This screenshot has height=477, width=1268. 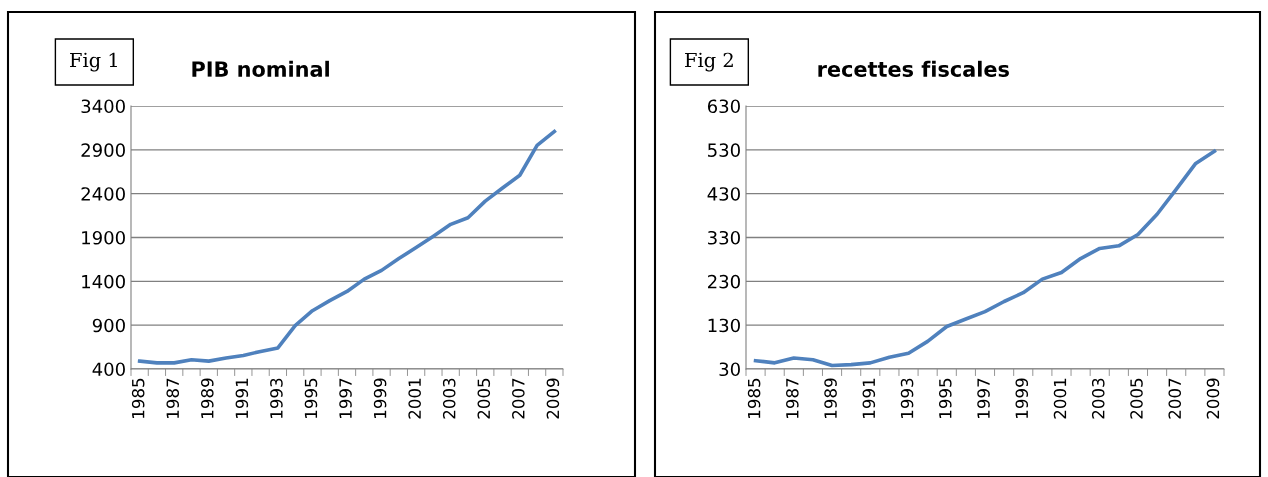 What do you see at coordinates (729, 369) in the screenshot?
I see `y-tick-label: 30` at bounding box center [729, 369].